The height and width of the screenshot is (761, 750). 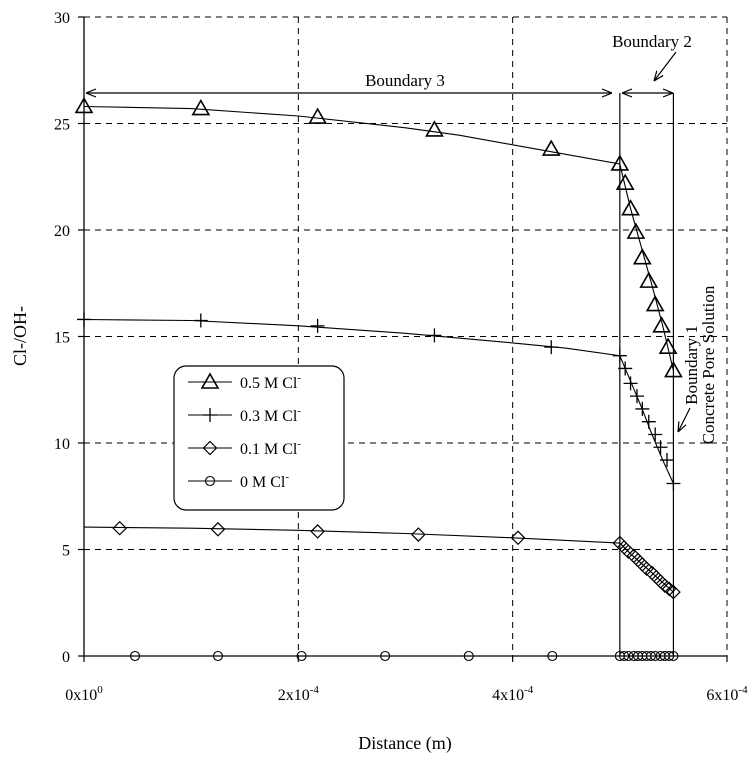 What do you see at coordinates (665, 66) in the screenshot?
I see `boundary2-pointer` at bounding box center [665, 66].